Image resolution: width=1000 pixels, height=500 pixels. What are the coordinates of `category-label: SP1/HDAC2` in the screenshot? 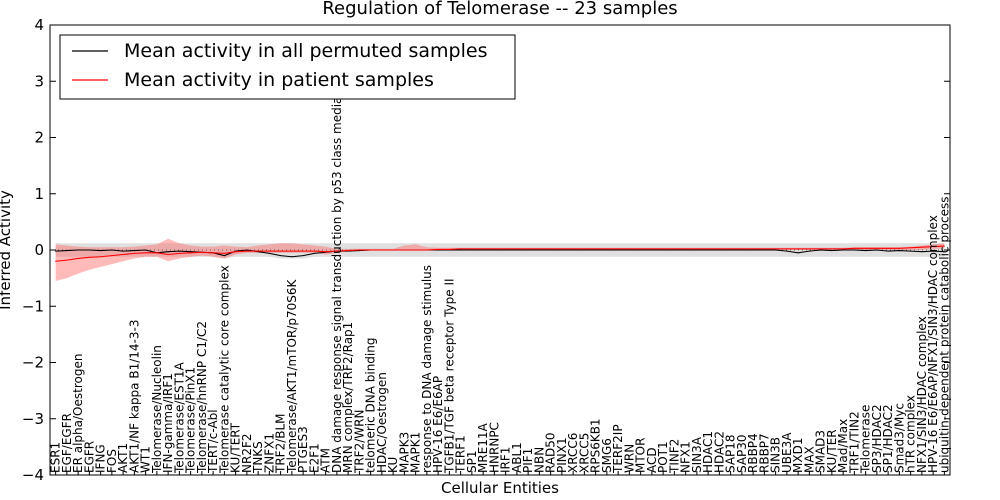 It's located at (888, 438).